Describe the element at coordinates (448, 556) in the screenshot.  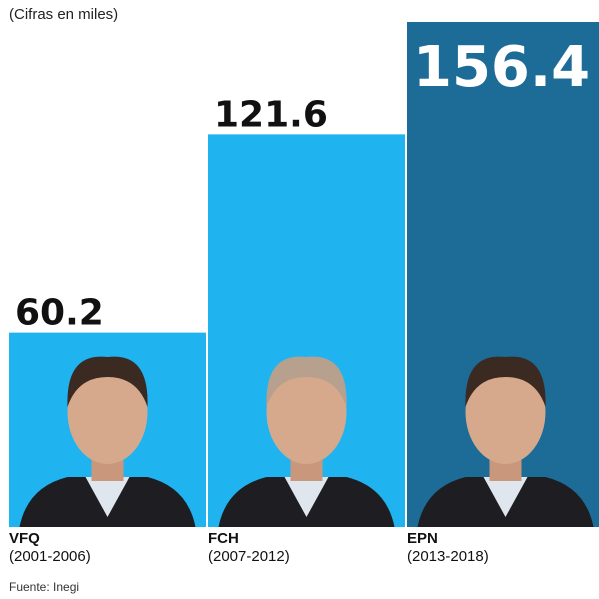
I see `category-period: (2013-2018)` at that location.